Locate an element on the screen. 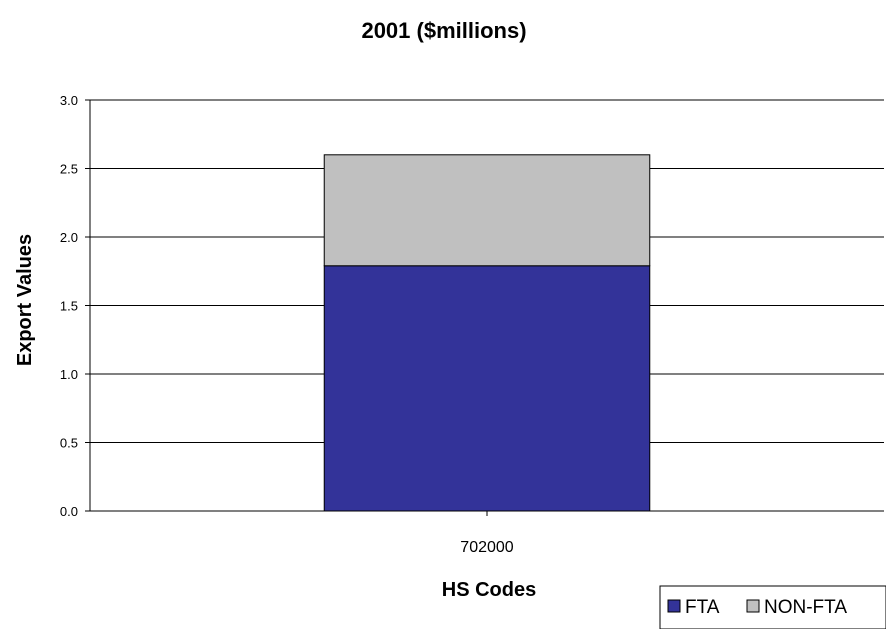 The width and height of the screenshot is (886, 629). legend-box is located at coordinates (772, 607).